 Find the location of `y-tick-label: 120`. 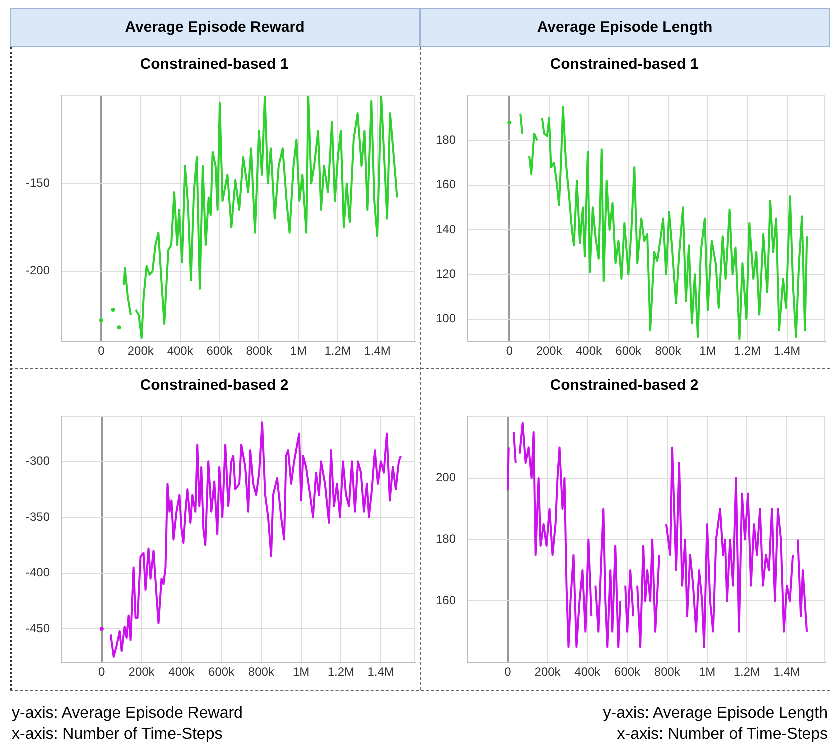

y-tick-label: 120 is located at coordinates (446, 273).